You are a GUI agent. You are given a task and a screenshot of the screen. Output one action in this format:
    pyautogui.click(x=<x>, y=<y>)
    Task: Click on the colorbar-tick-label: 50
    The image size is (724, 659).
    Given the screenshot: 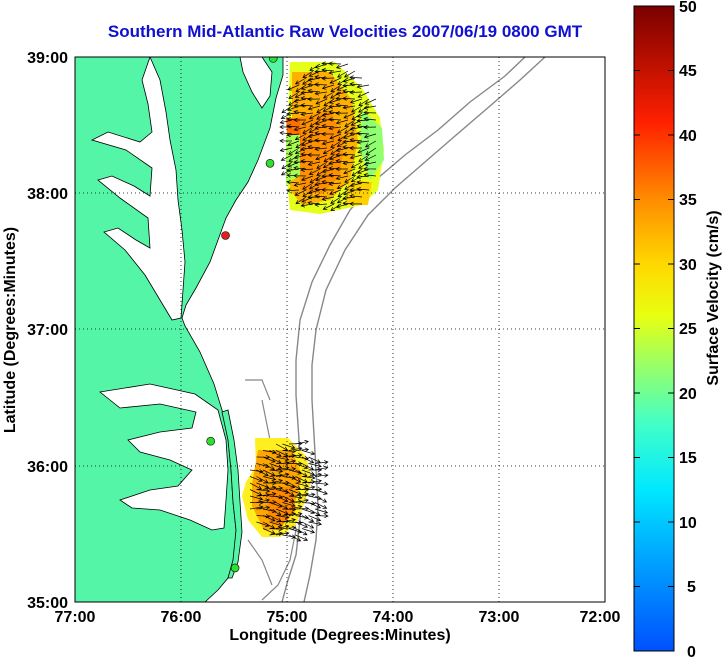 What is the action you would take?
    pyautogui.click(x=688, y=8)
    